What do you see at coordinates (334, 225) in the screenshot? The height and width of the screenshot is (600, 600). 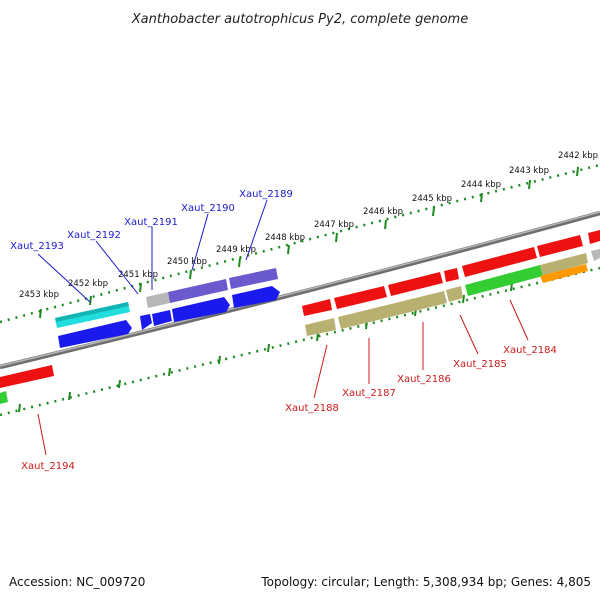 I see `tick-label: 2447 kbp` at bounding box center [334, 225].